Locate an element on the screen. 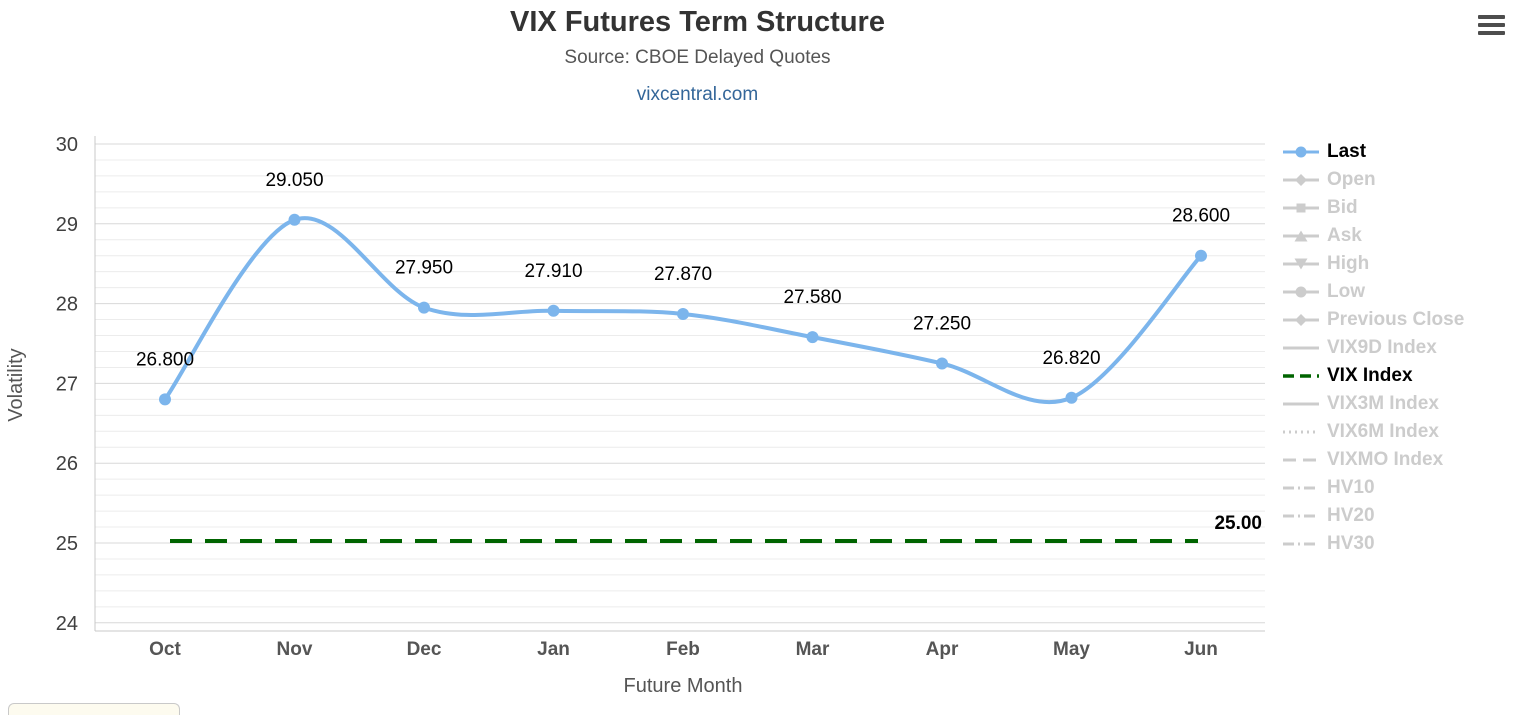 The height and width of the screenshot is (715, 1517). legend-item-label: Open is located at coordinates (1351, 179).